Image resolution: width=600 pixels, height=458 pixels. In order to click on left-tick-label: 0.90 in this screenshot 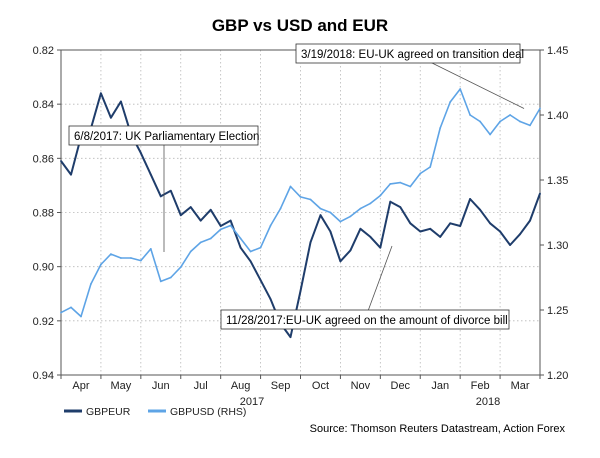, I will do `click(43, 268)`.